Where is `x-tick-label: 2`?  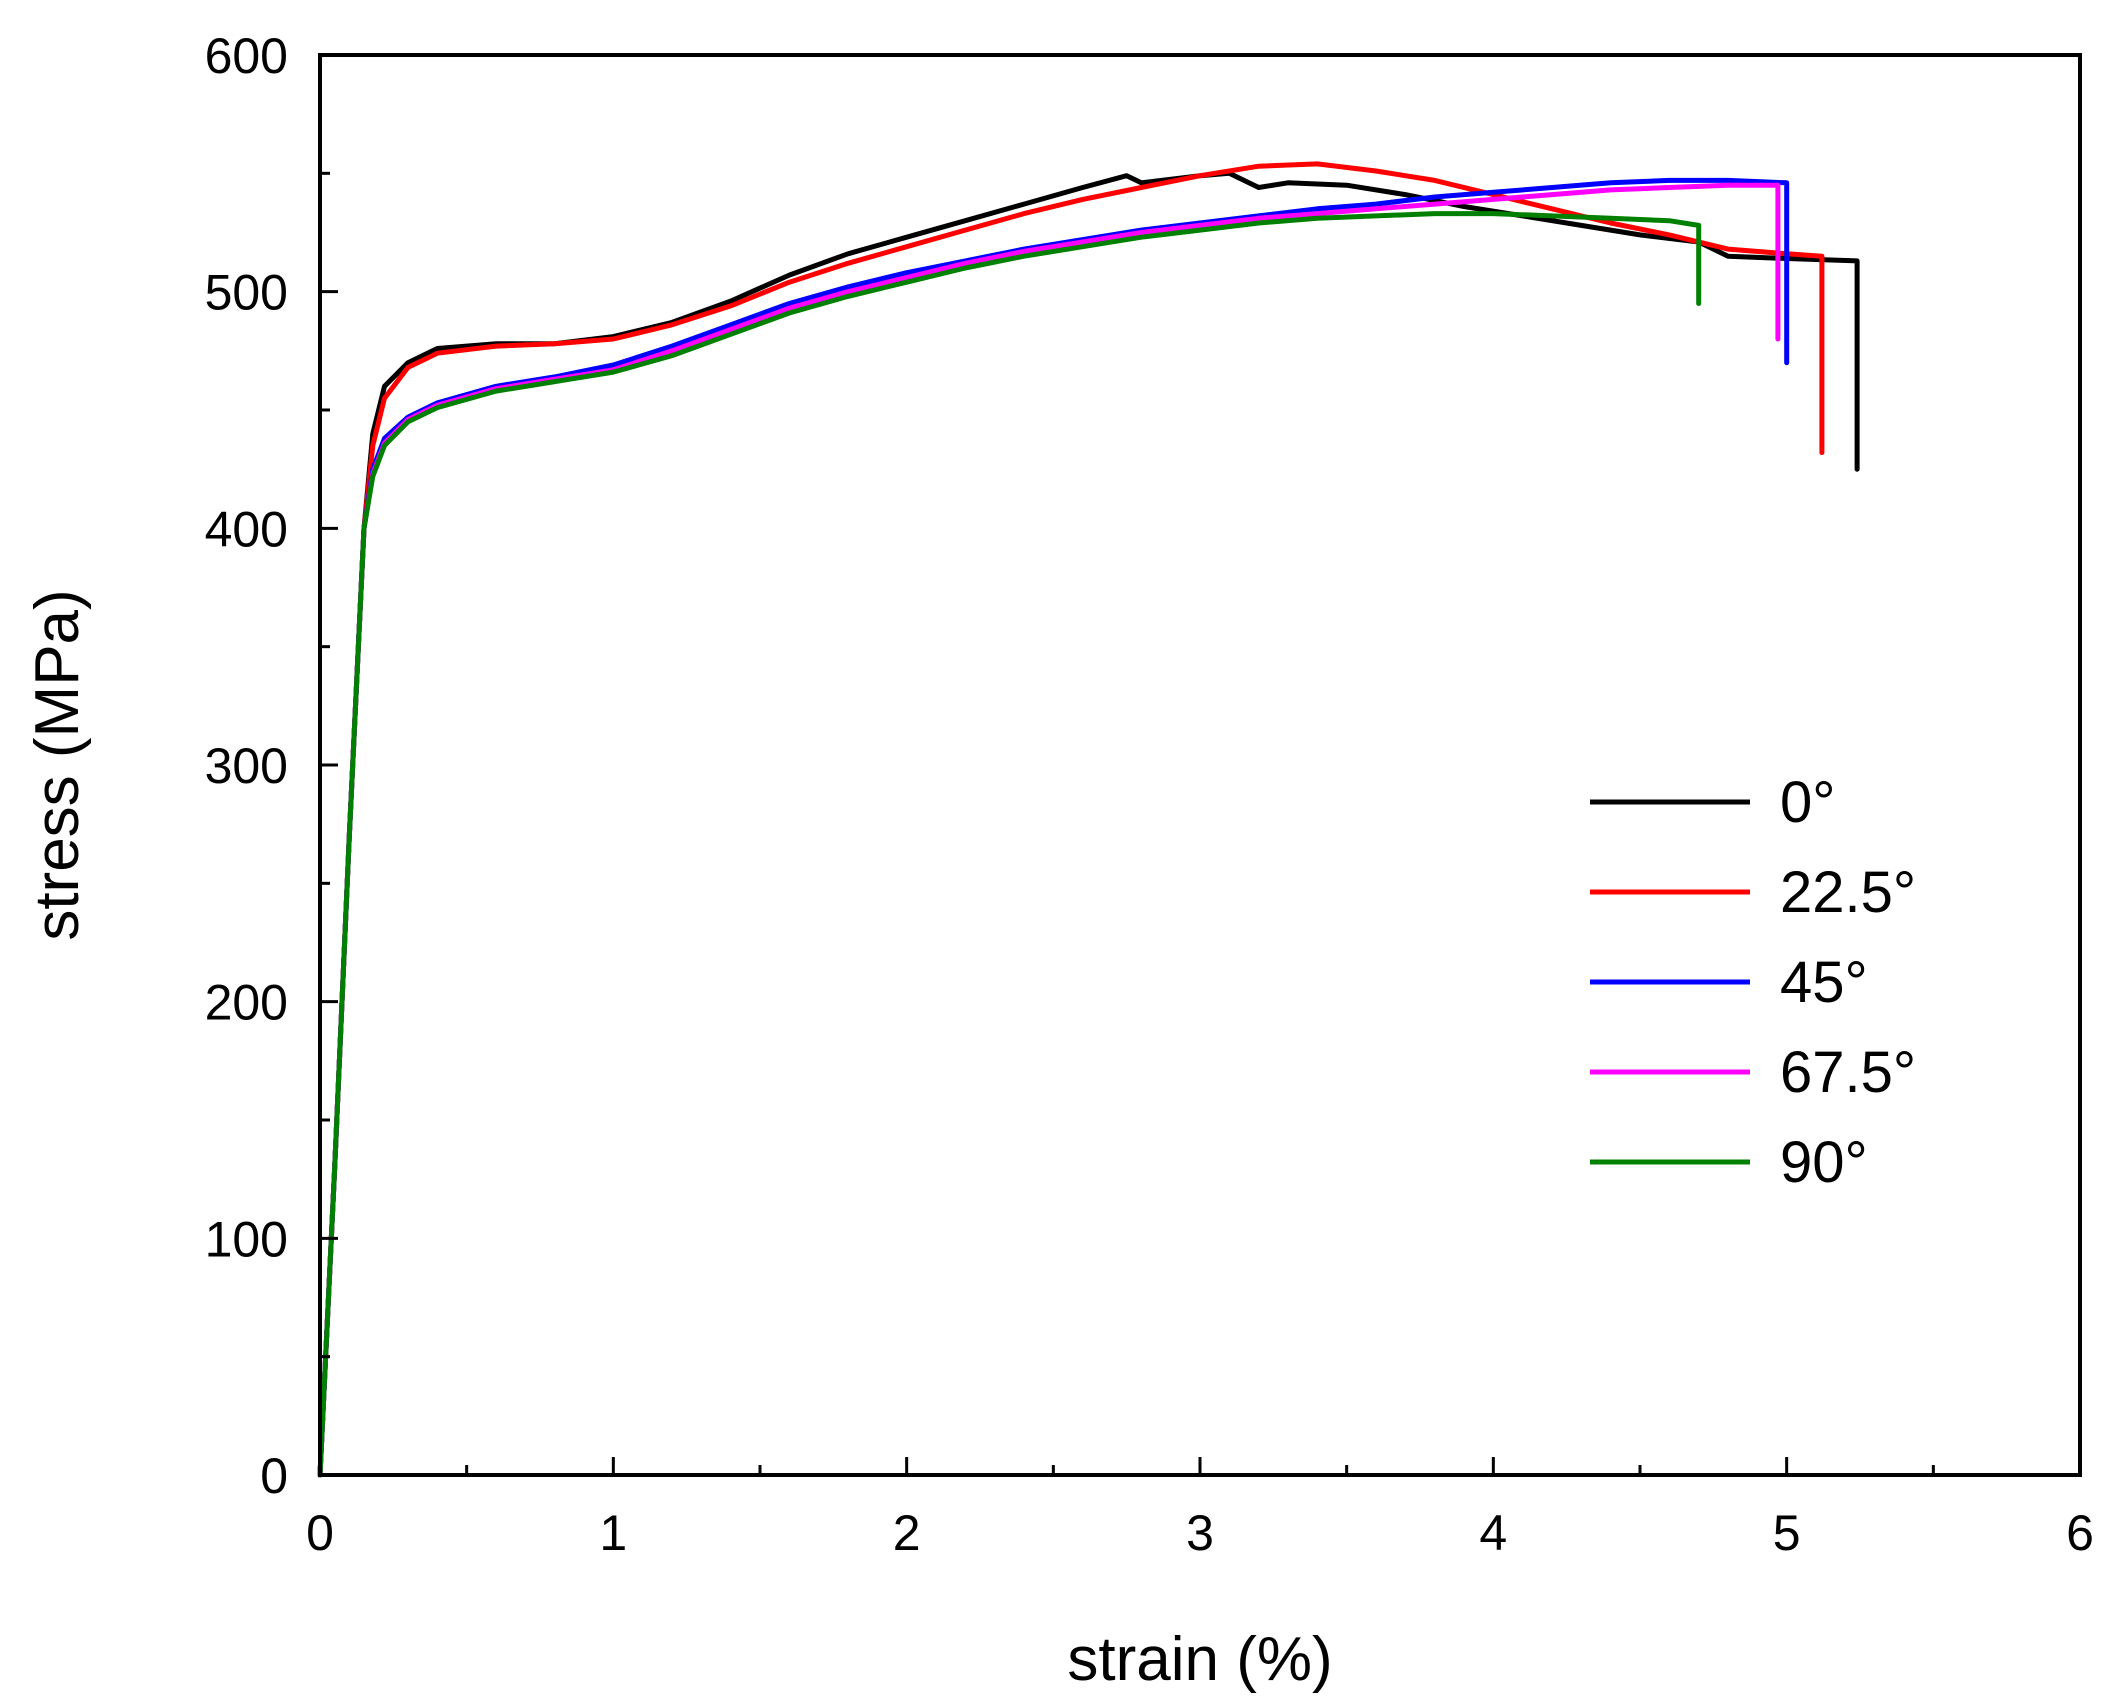
x-tick-label: 2 is located at coordinates (907, 1533).